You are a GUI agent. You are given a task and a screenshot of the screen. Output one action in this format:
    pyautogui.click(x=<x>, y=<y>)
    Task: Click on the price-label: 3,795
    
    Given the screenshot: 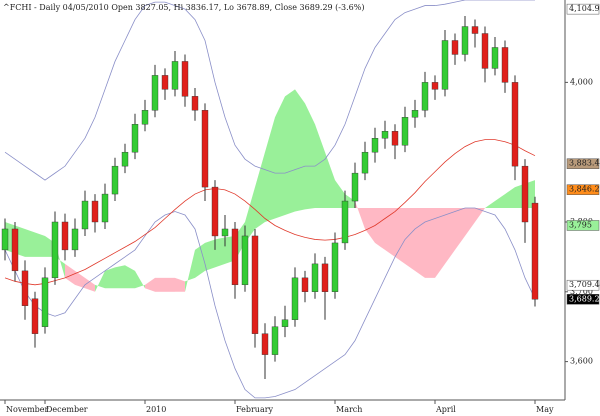 What is the action you would take?
    pyautogui.click(x=580, y=224)
    